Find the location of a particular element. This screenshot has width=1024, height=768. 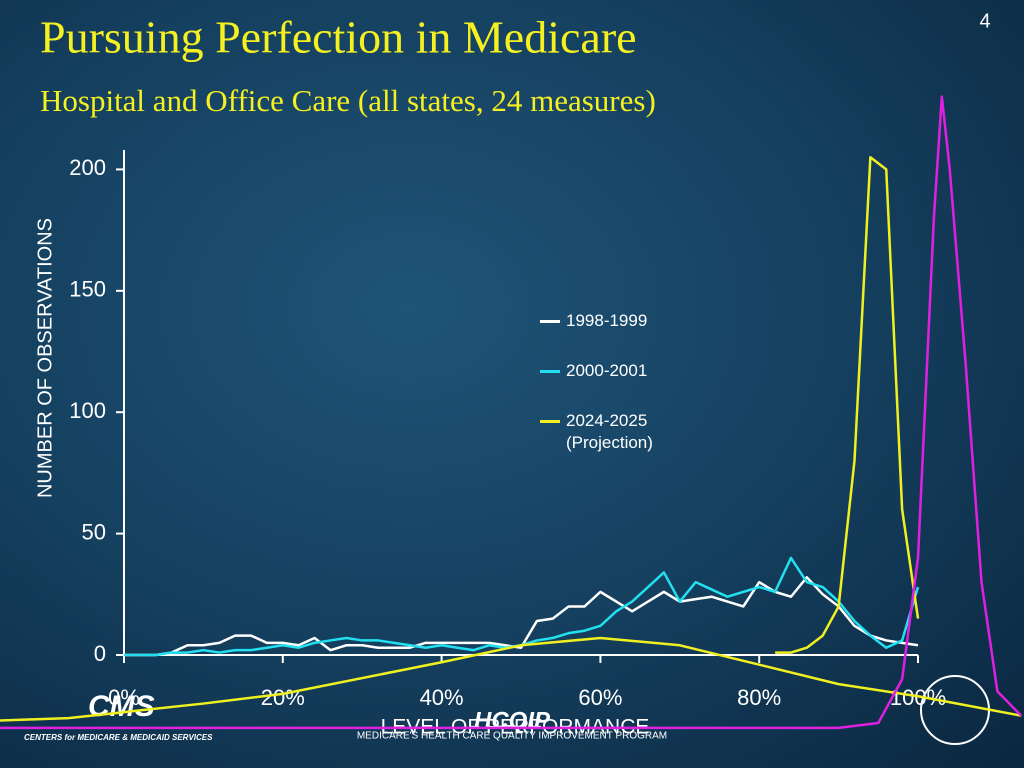

y-tick-label: 0 is located at coordinates (100, 653).